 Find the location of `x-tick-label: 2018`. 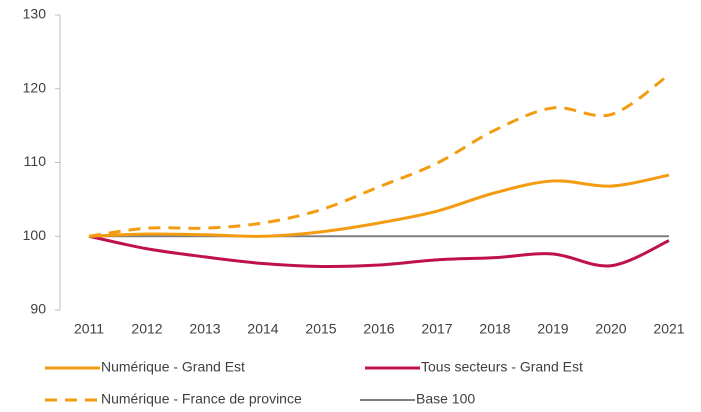

x-tick-label: 2018 is located at coordinates (494, 329).